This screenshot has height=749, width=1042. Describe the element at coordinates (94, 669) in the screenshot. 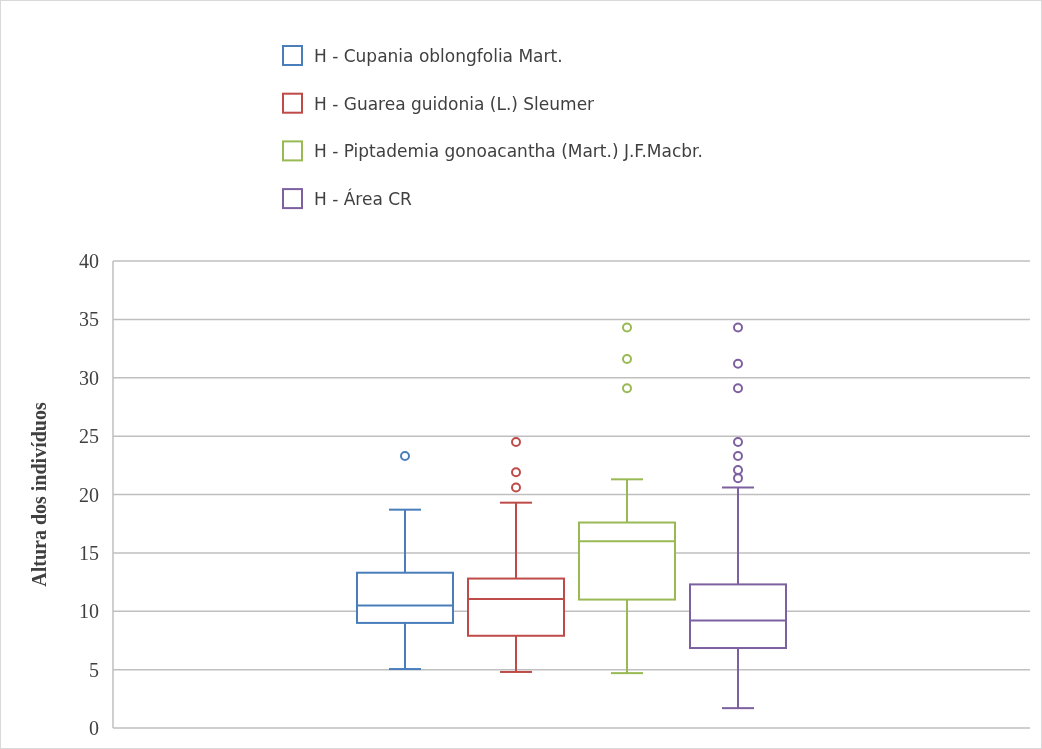

I see `y-tick-label: 5` at that location.